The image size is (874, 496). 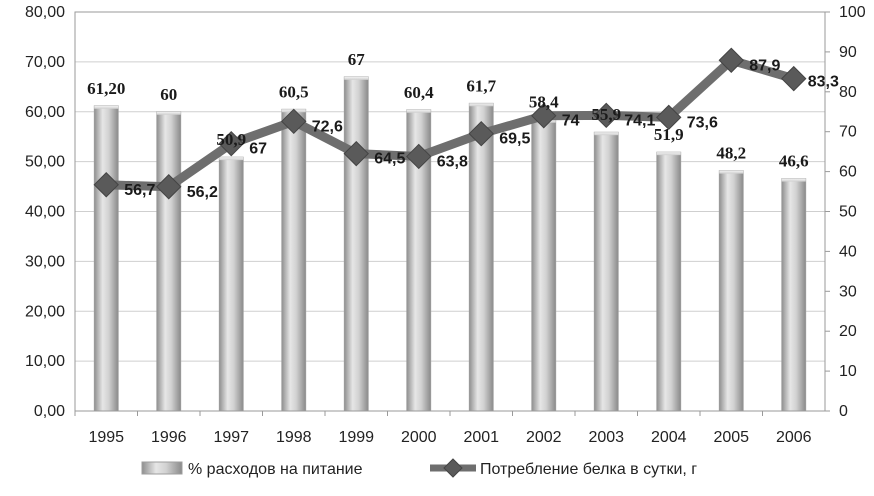 I want to click on bar-data-label: 46,6, so click(x=794, y=161).